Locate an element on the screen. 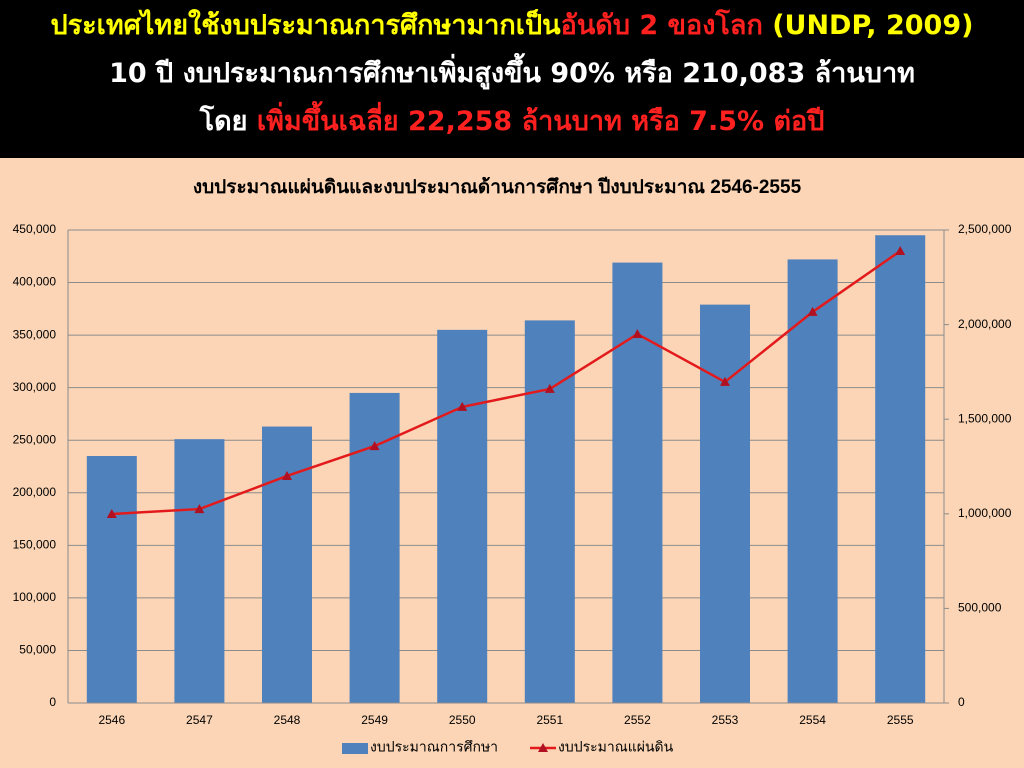 This screenshot has width=1024, height=768. x-tick-label: 2555 is located at coordinates (900, 720).